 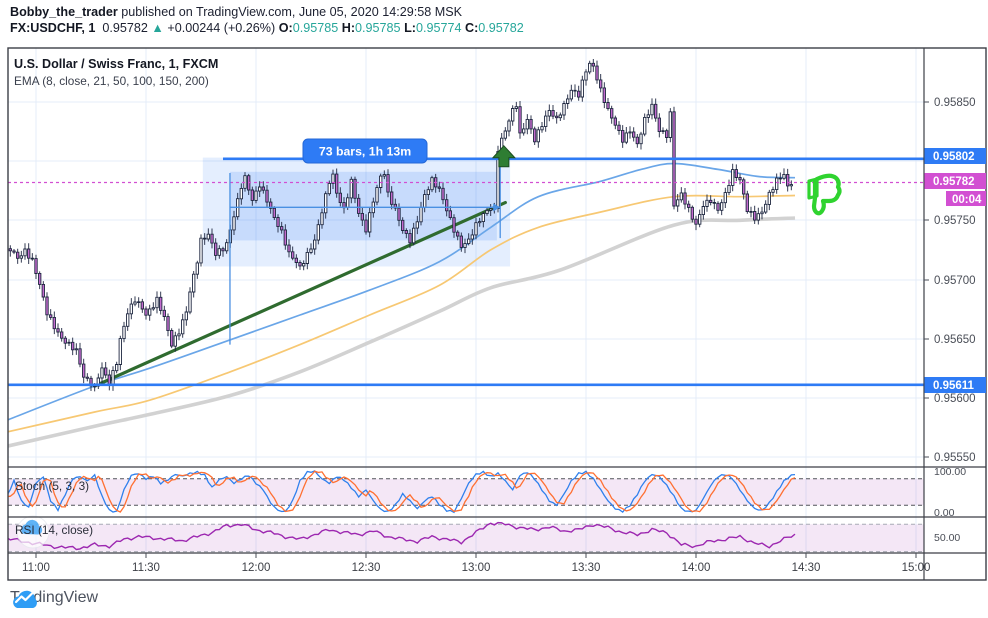 I want to click on tradingview-watermark-icon, so click(x=33, y=532).